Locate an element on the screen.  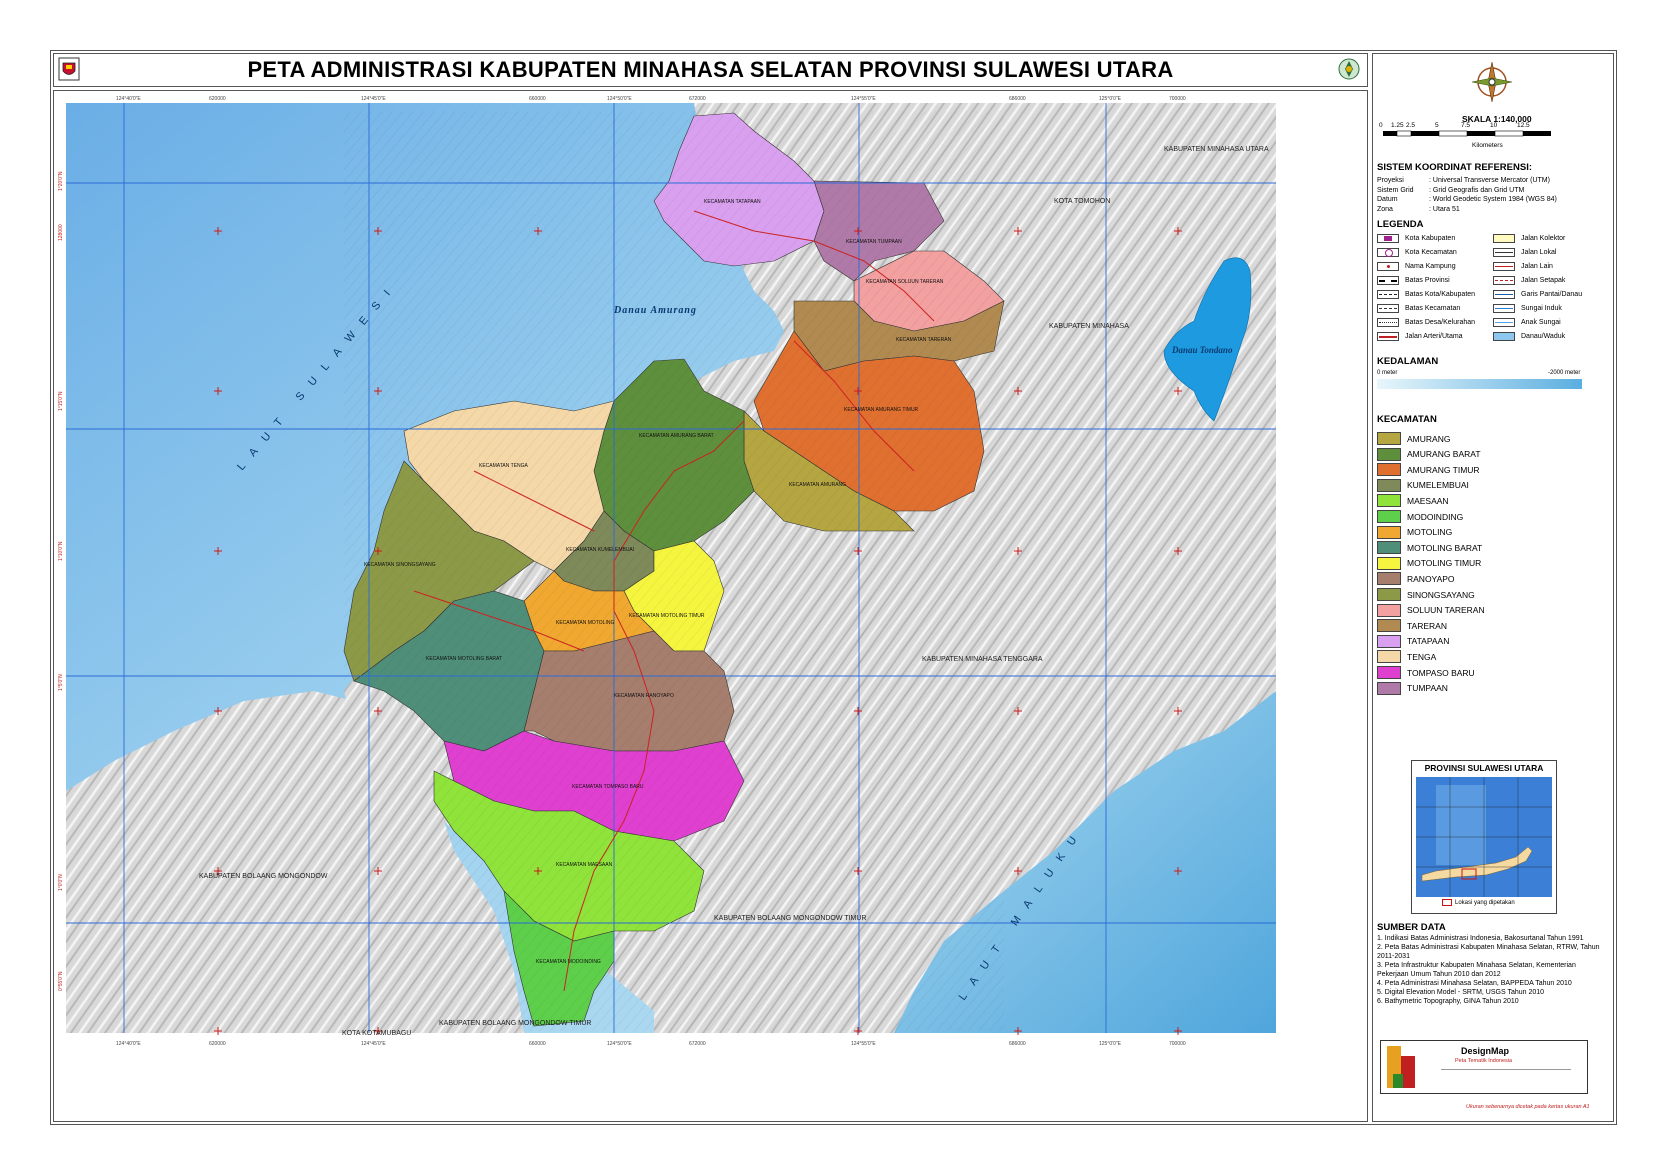
kecamatan-label: KECAMATAN MOTOLING TIMUR is located at coordinates (667, 616).